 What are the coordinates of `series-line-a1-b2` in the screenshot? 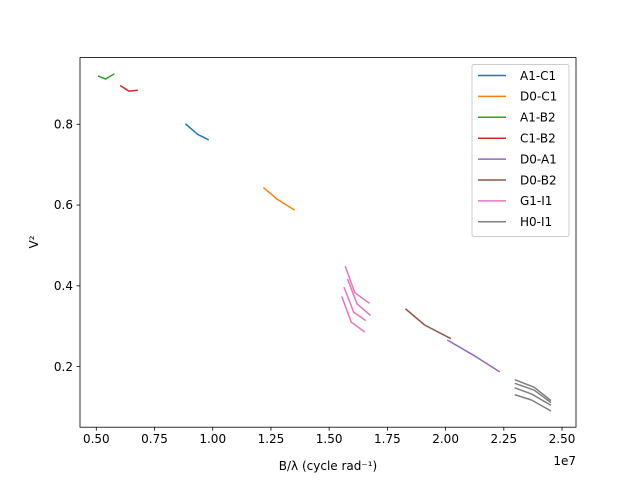 It's located at (106, 76).